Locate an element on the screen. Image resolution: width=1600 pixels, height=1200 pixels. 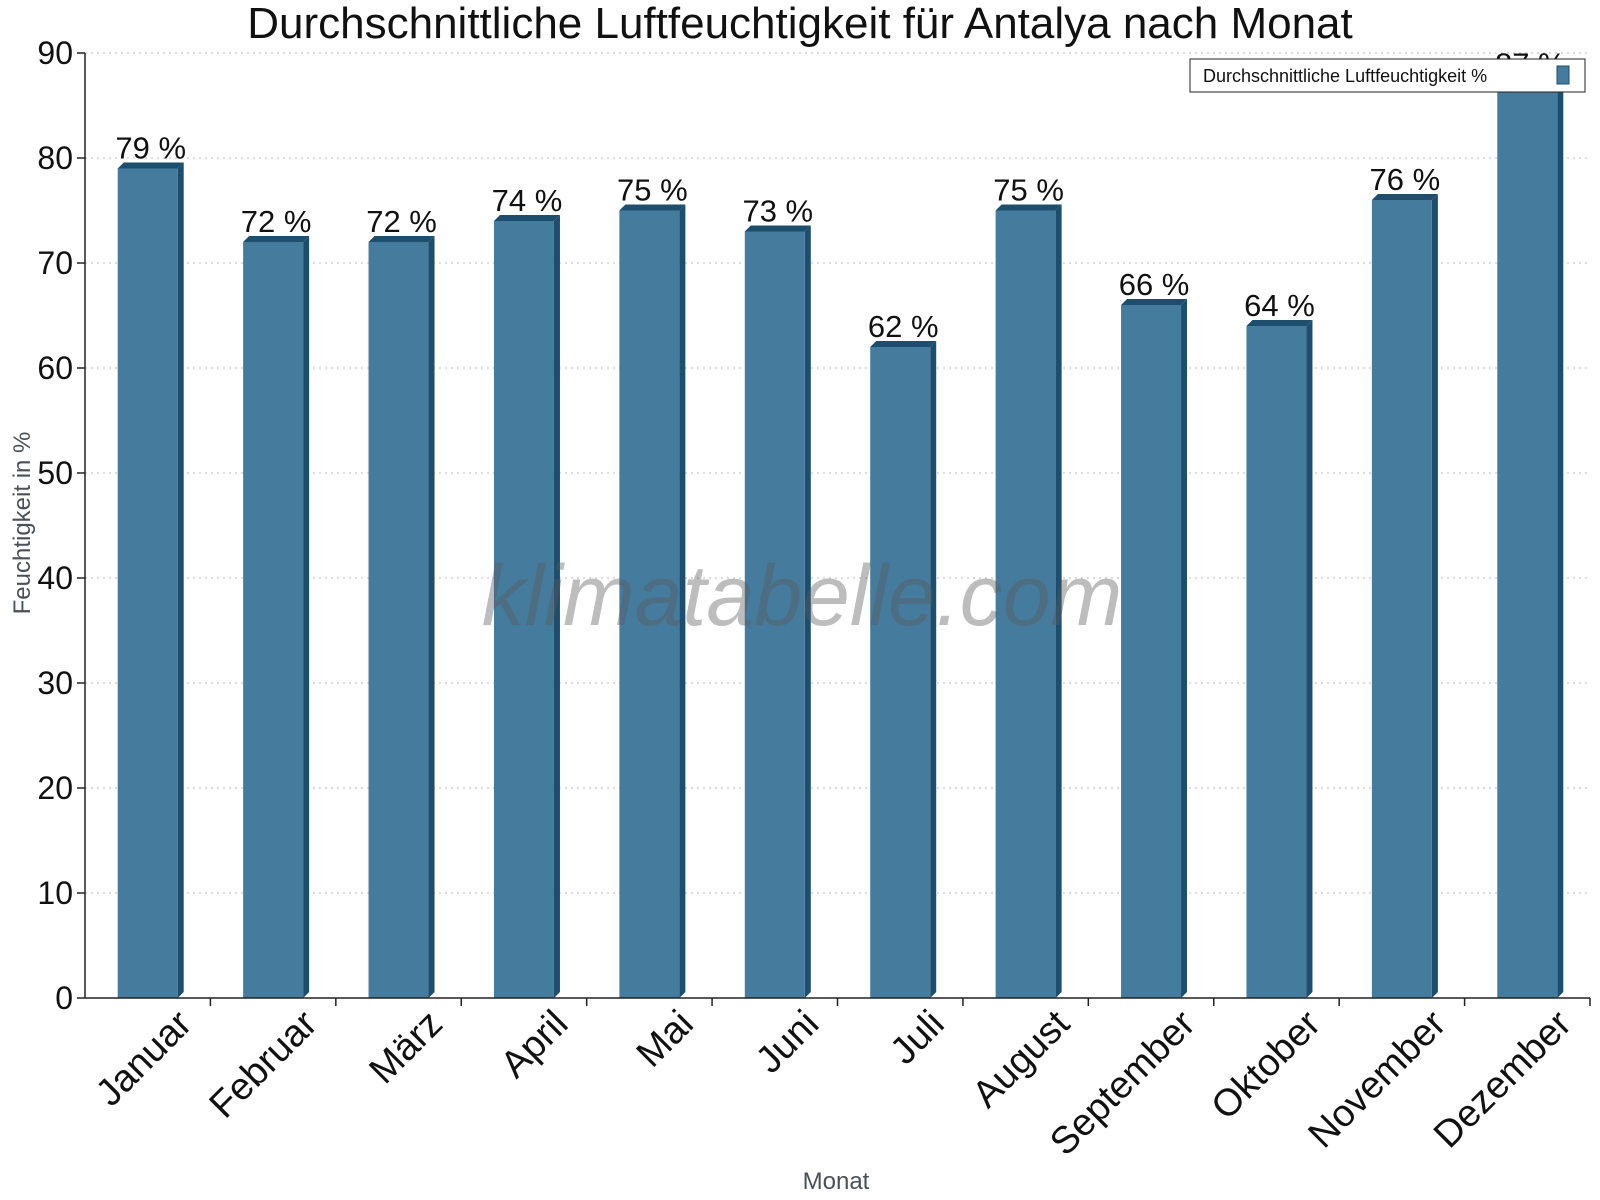
data-label: 76 % is located at coordinates (1405, 179).